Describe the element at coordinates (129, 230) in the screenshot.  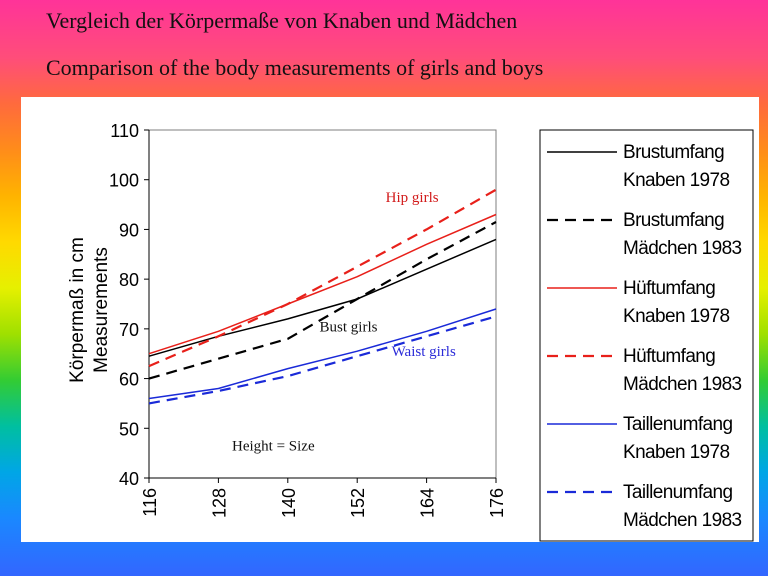
I see `y-tick-label: 90` at that location.